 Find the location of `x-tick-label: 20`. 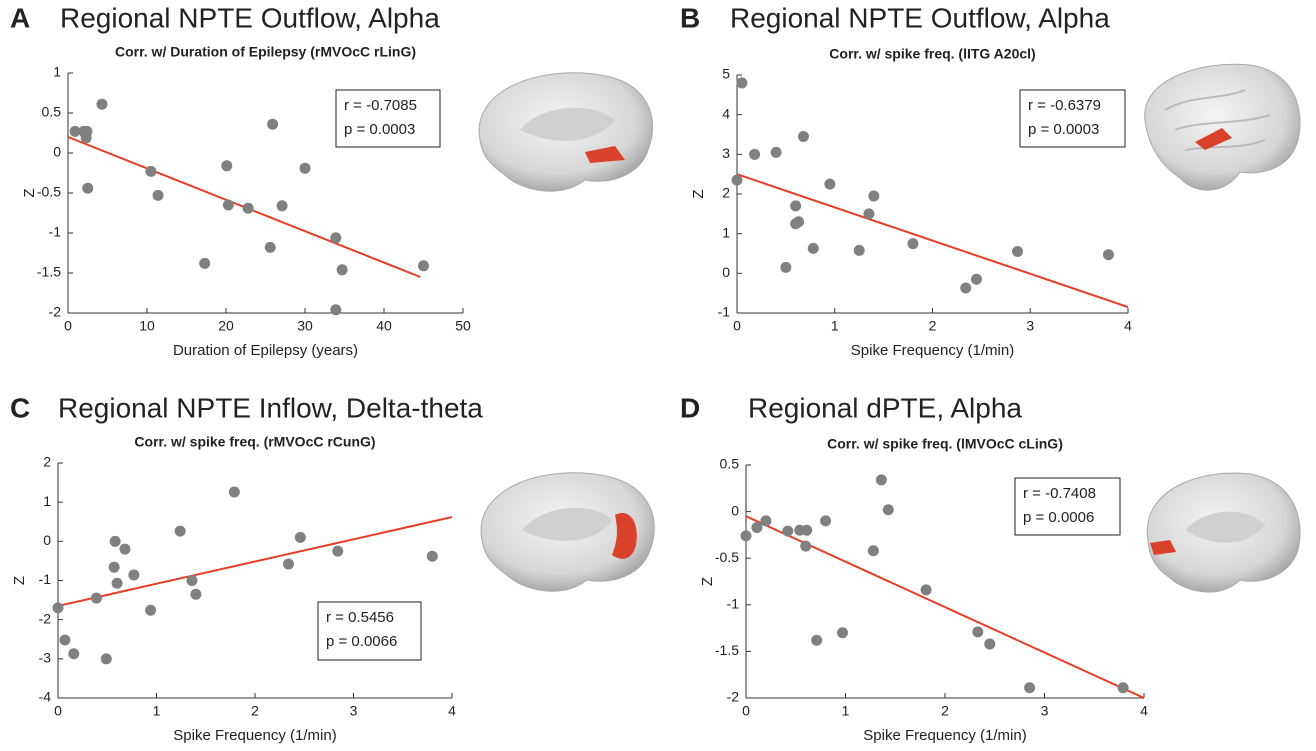

x-tick-label: 20 is located at coordinates (226, 326).